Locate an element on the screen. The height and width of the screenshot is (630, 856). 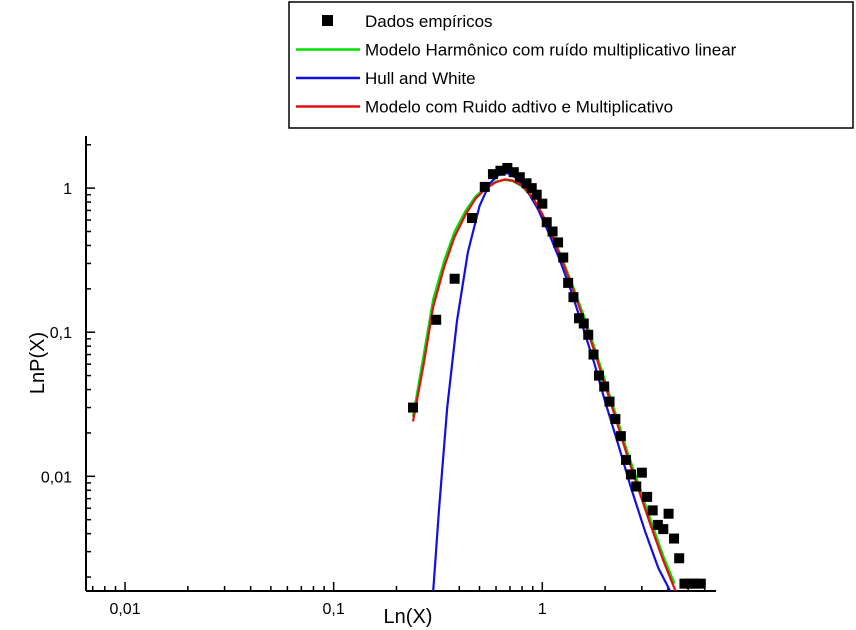
y-tick-label: 0,1 is located at coordinates (61, 333).